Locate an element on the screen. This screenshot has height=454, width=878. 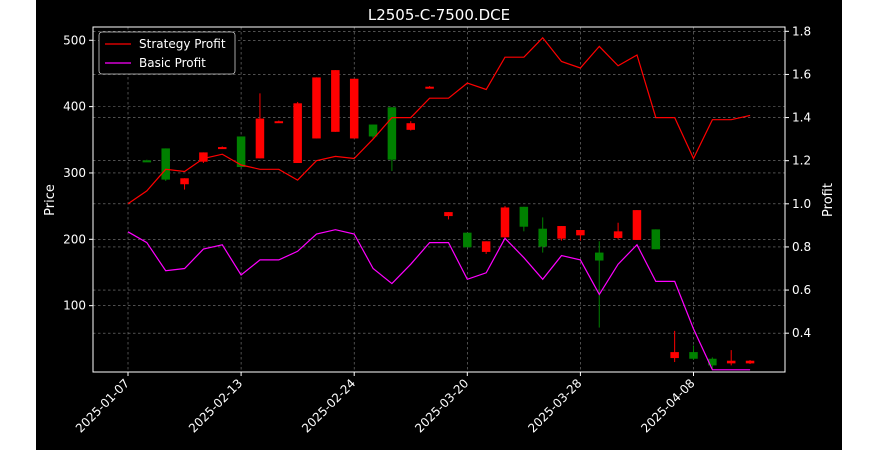
y-tick-label-left-300: 300 is located at coordinates (74, 173).